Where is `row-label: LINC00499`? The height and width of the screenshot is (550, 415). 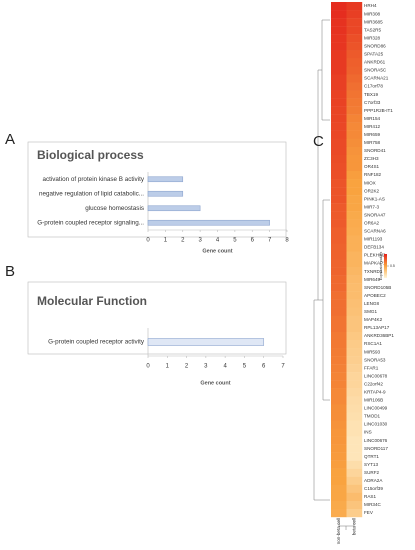 row-label: LINC00499 is located at coordinates (376, 408).